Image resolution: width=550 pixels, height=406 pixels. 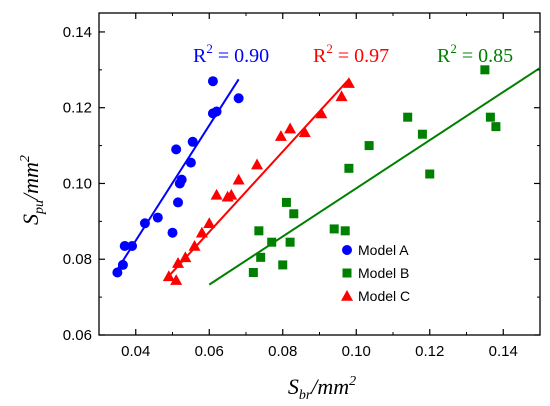 What do you see at coordinates (383, 250) in the screenshot?
I see `legend-model-a-label: Model A` at bounding box center [383, 250].